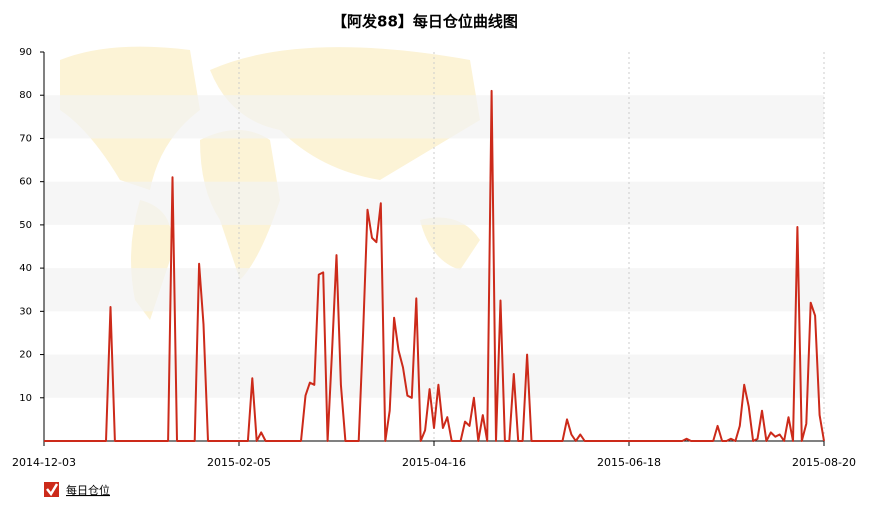  I want to click on x-tick-label: 2015-04-16, so click(434, 462).